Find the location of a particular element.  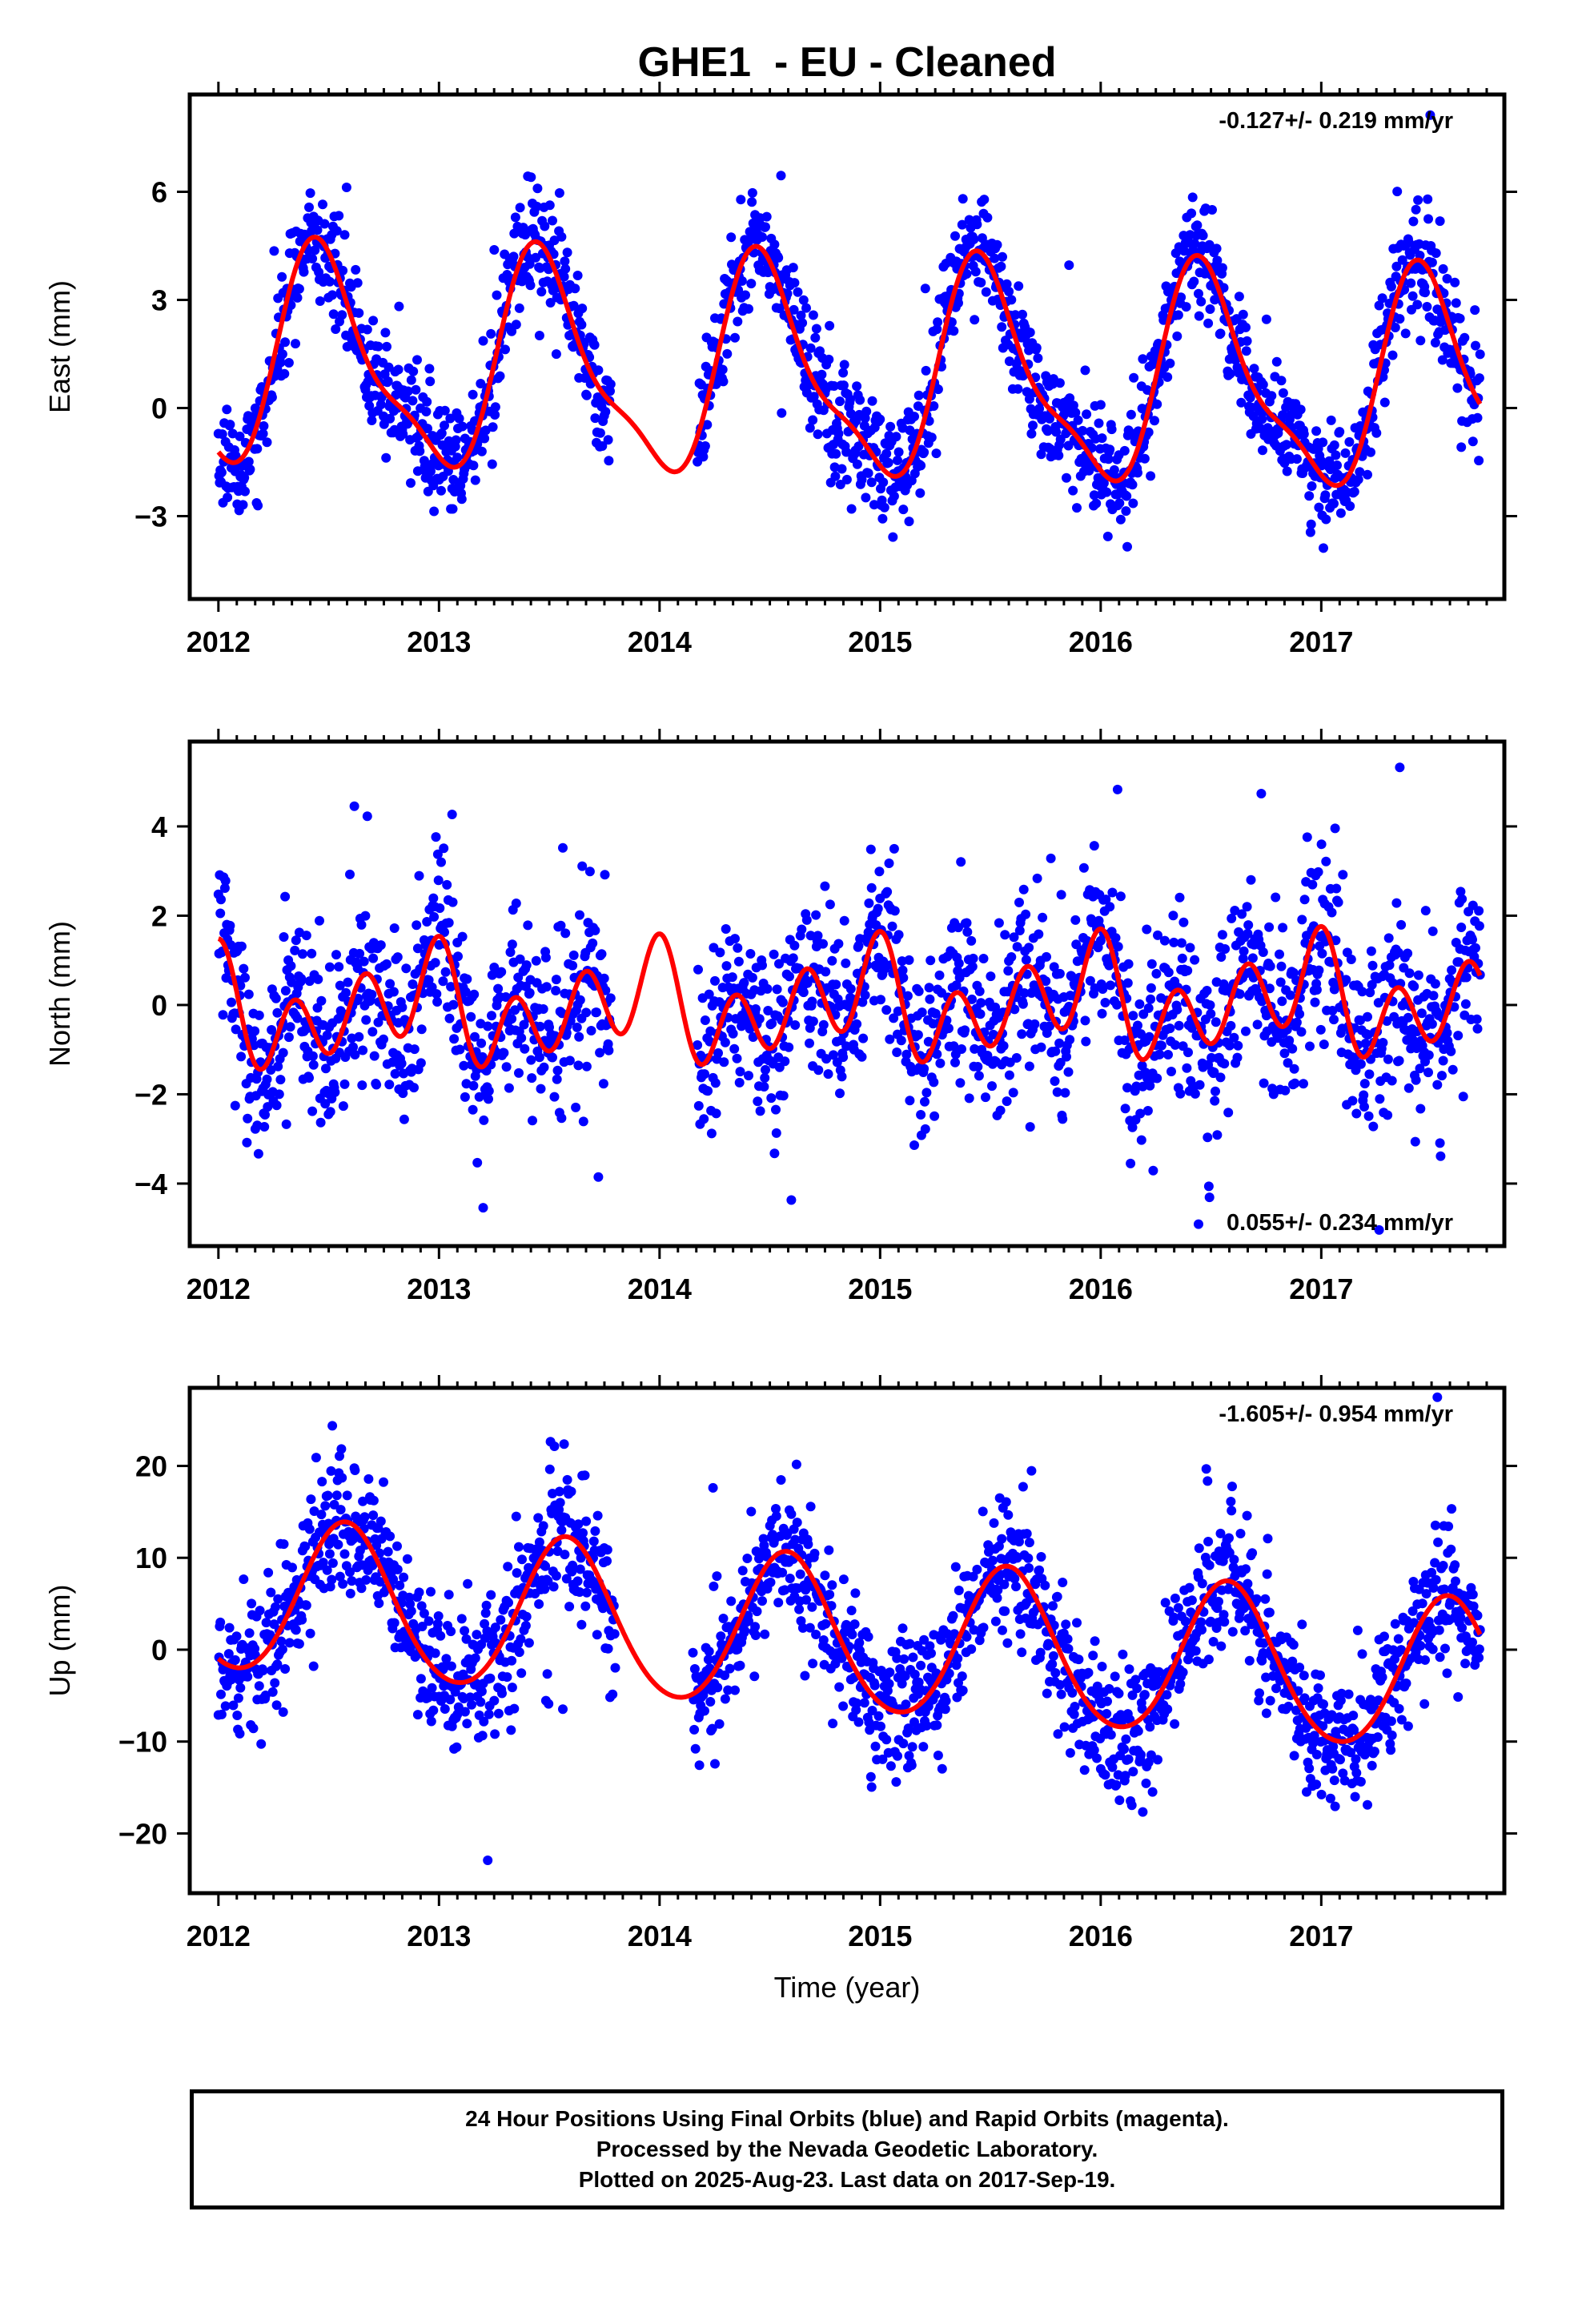

x-tick-label: 2013 is located at coordinates (439, 641).